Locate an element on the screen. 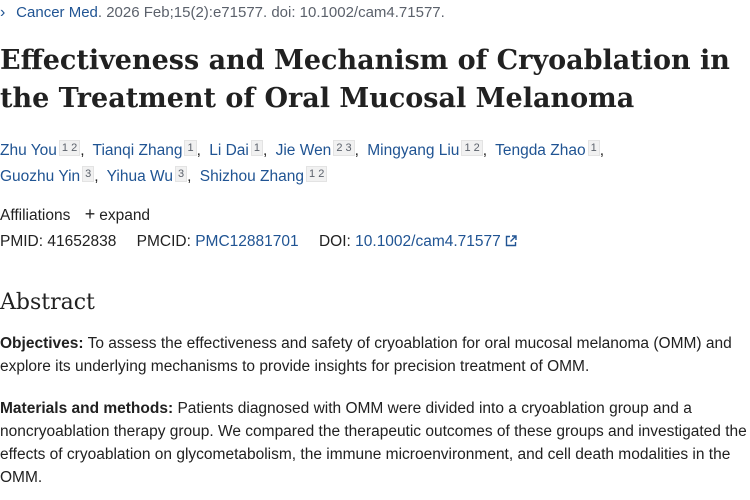  author-item: Li Dai 1, is located at coordinates (238, 149).